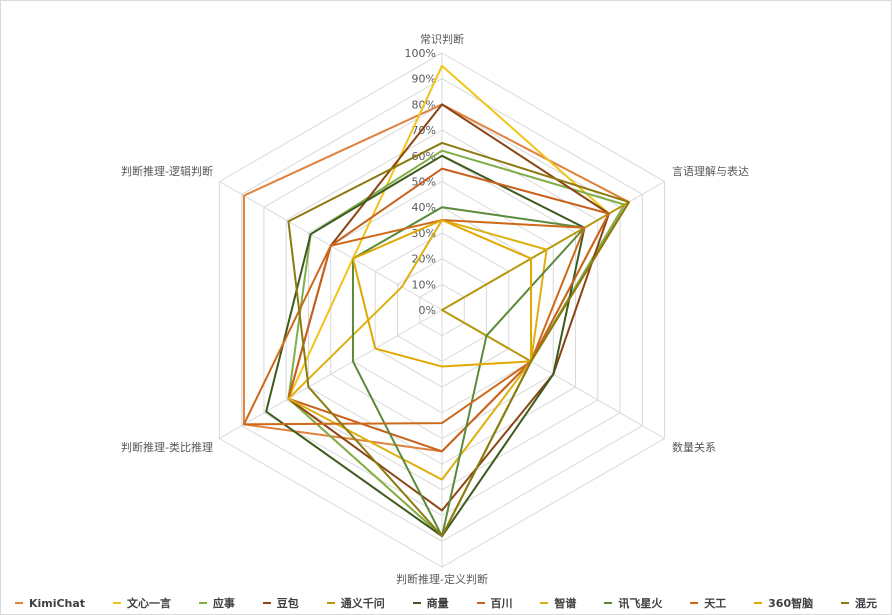 Image resolution: width=892 pixels, height=615 pixels. I want to click on legend-item: 应事, so click(216, 603).